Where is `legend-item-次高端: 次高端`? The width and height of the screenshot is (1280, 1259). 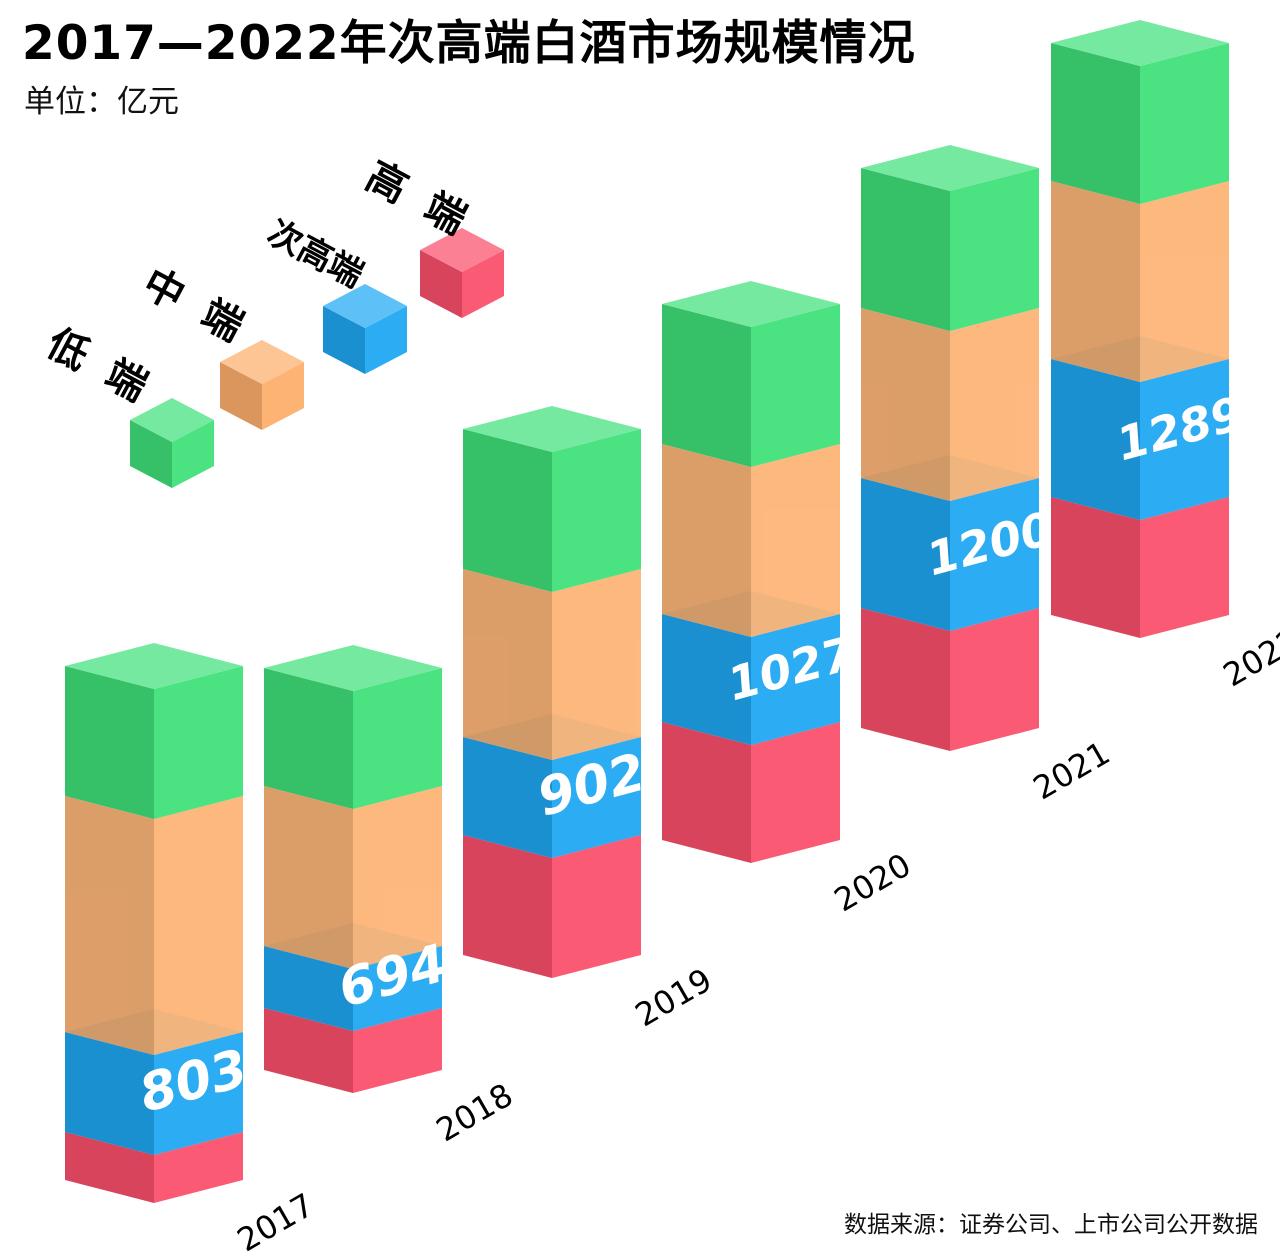 legend-item-次高端: 次高端 is located at coordinates (334, 293).